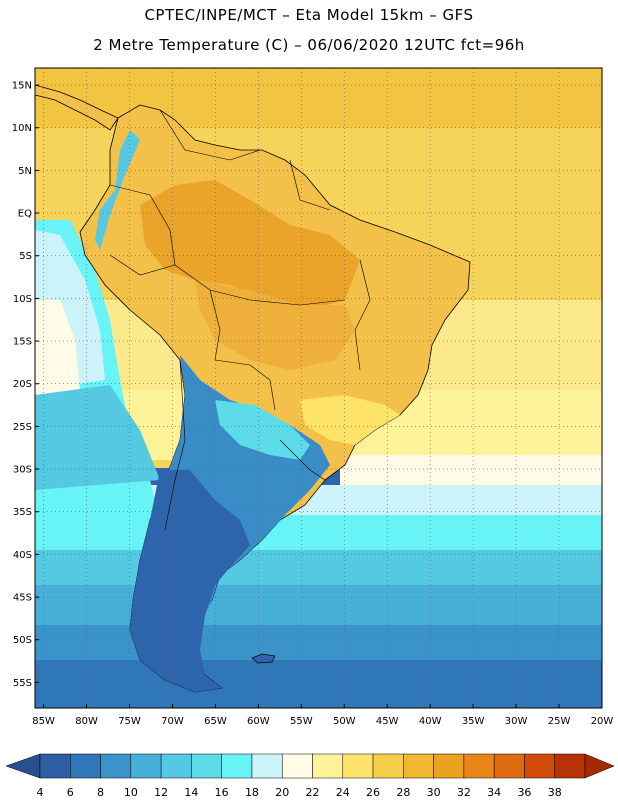  Describe the element at coordinates (387, 721) in the screenshot. I see `longitude-label: 45W` at that location.